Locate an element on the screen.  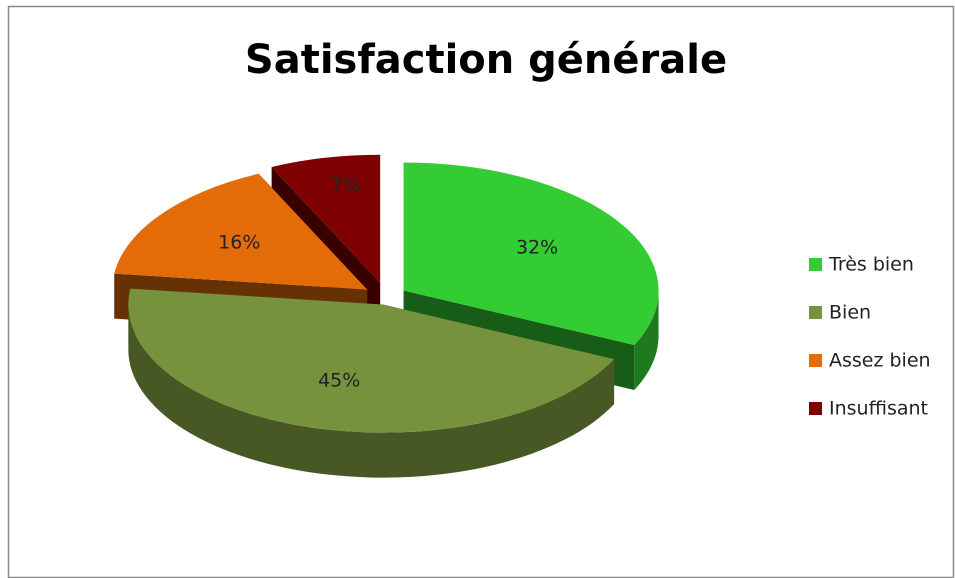
legend-label: Insuffisant is located at coordinates (878, 409).